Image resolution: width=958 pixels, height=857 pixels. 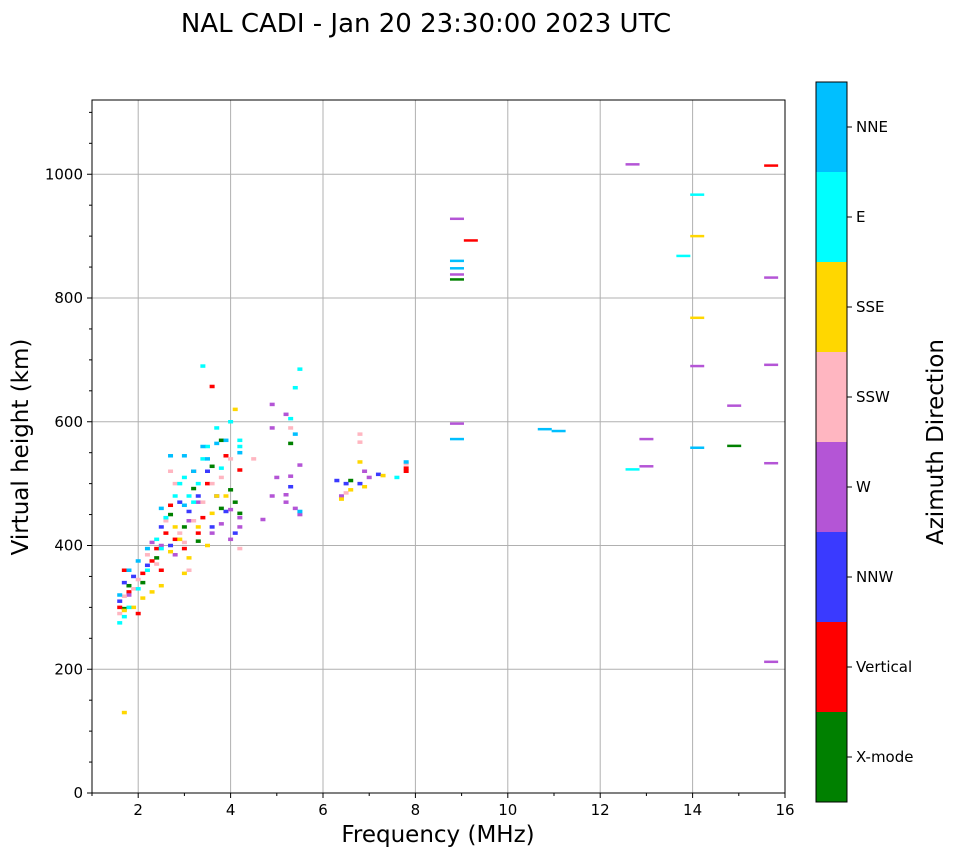 I want to click on x-tick-label: 8, so click(x=416, y=810).